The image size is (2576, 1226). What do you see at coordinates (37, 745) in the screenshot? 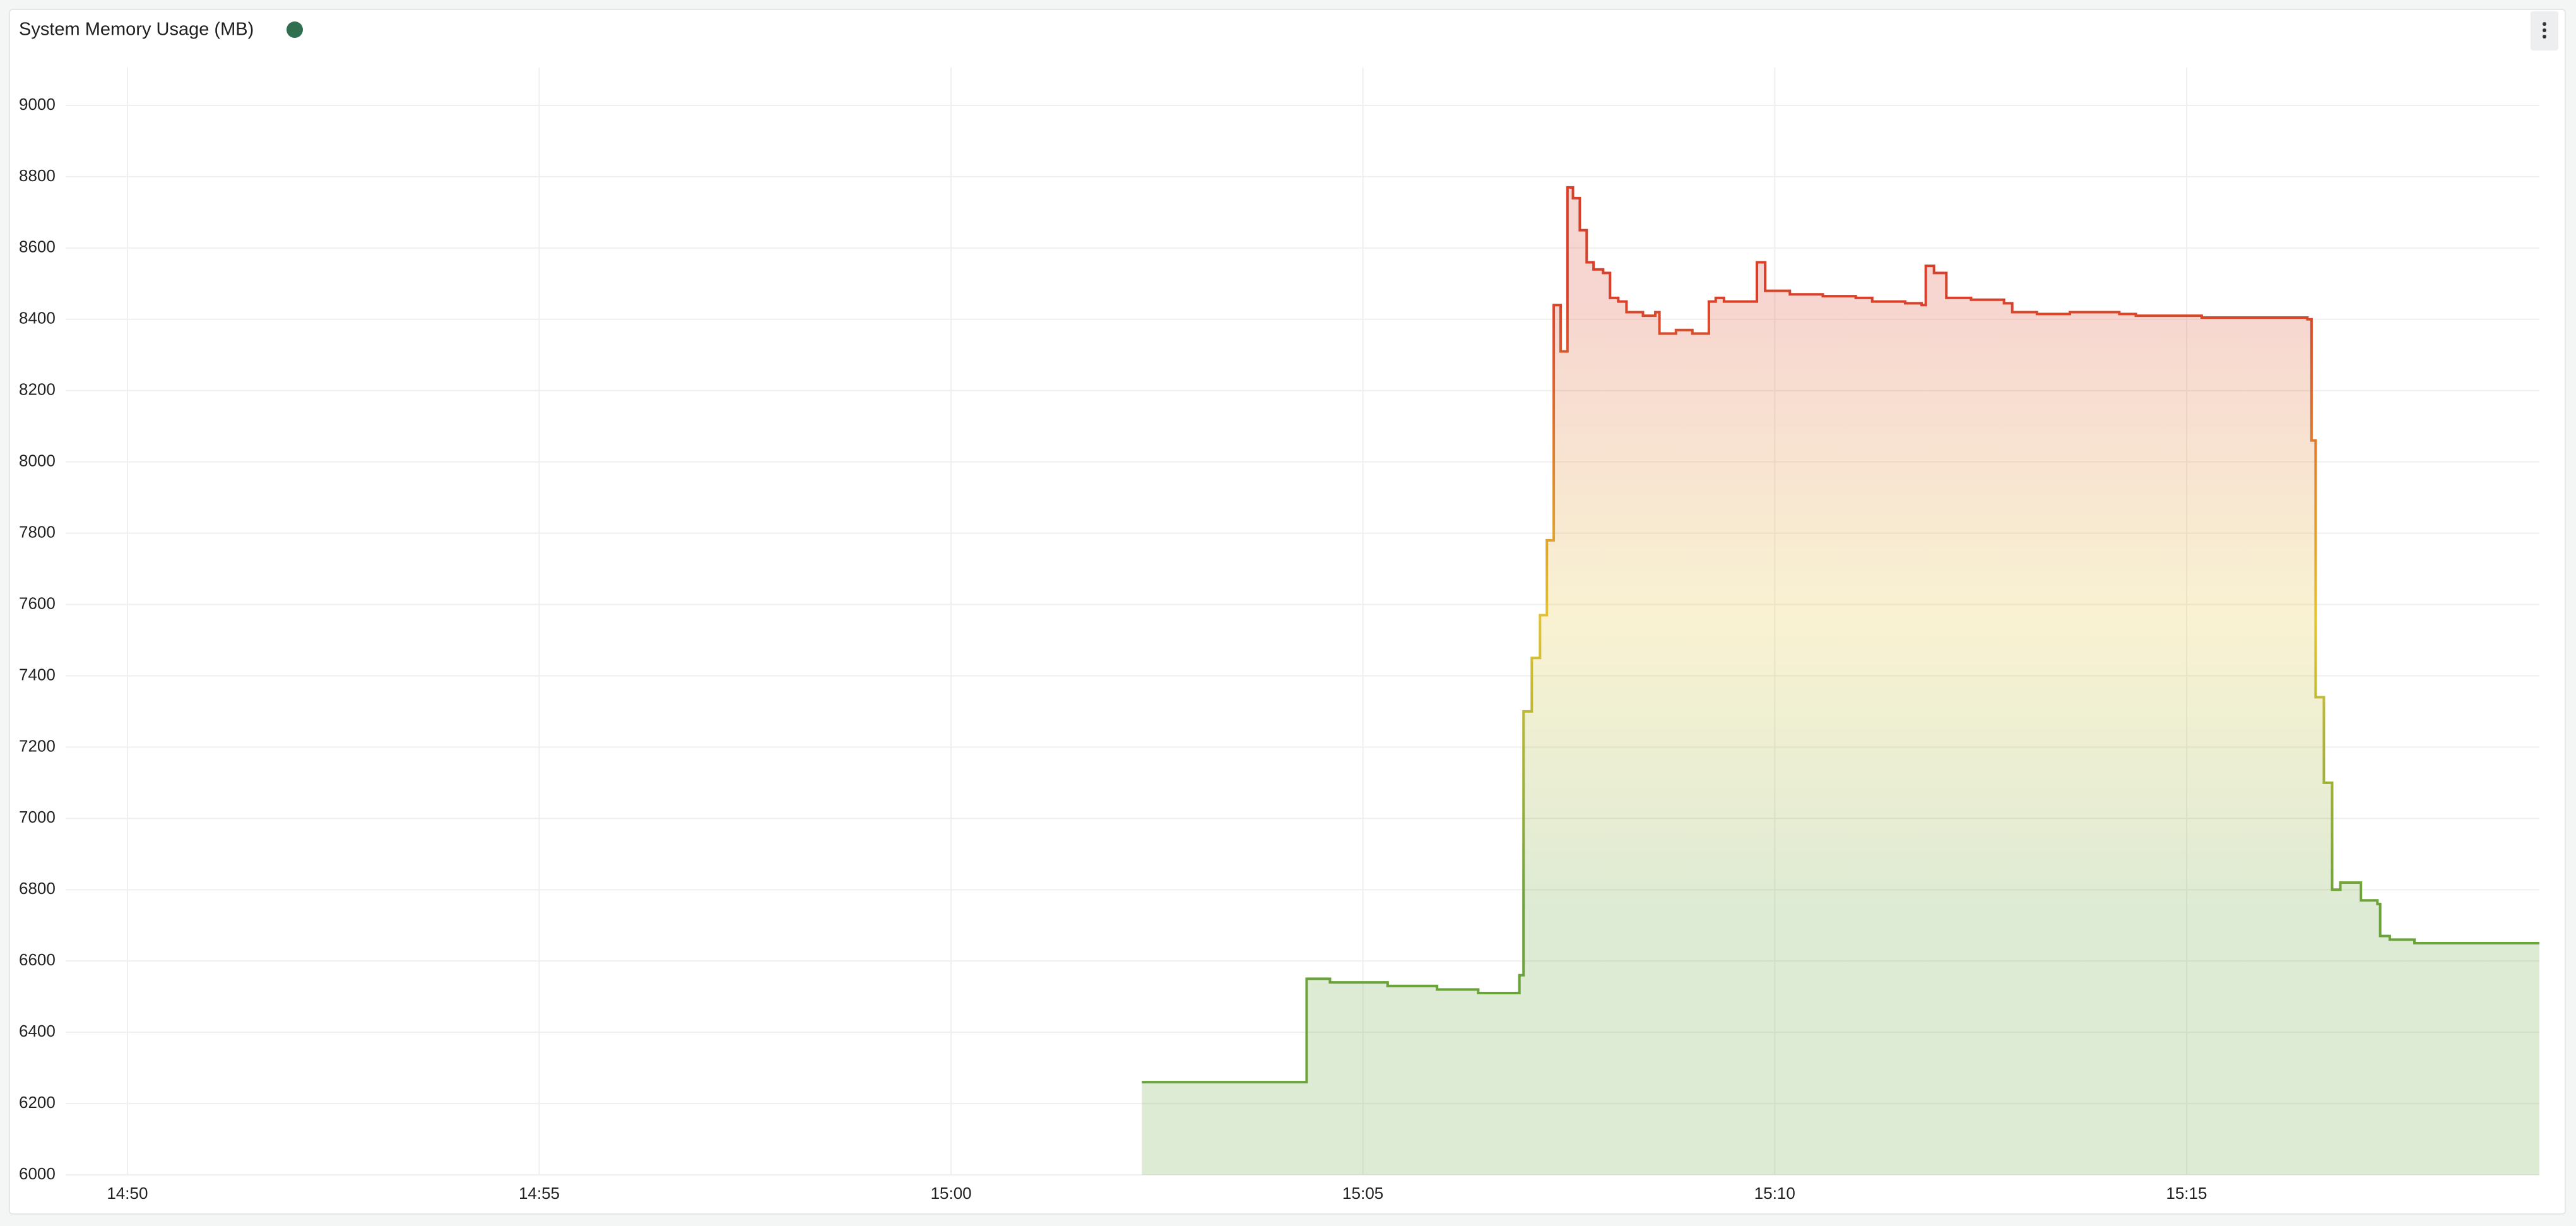
I see `y-tick-label: 7200` at bounding box center [37, 745].